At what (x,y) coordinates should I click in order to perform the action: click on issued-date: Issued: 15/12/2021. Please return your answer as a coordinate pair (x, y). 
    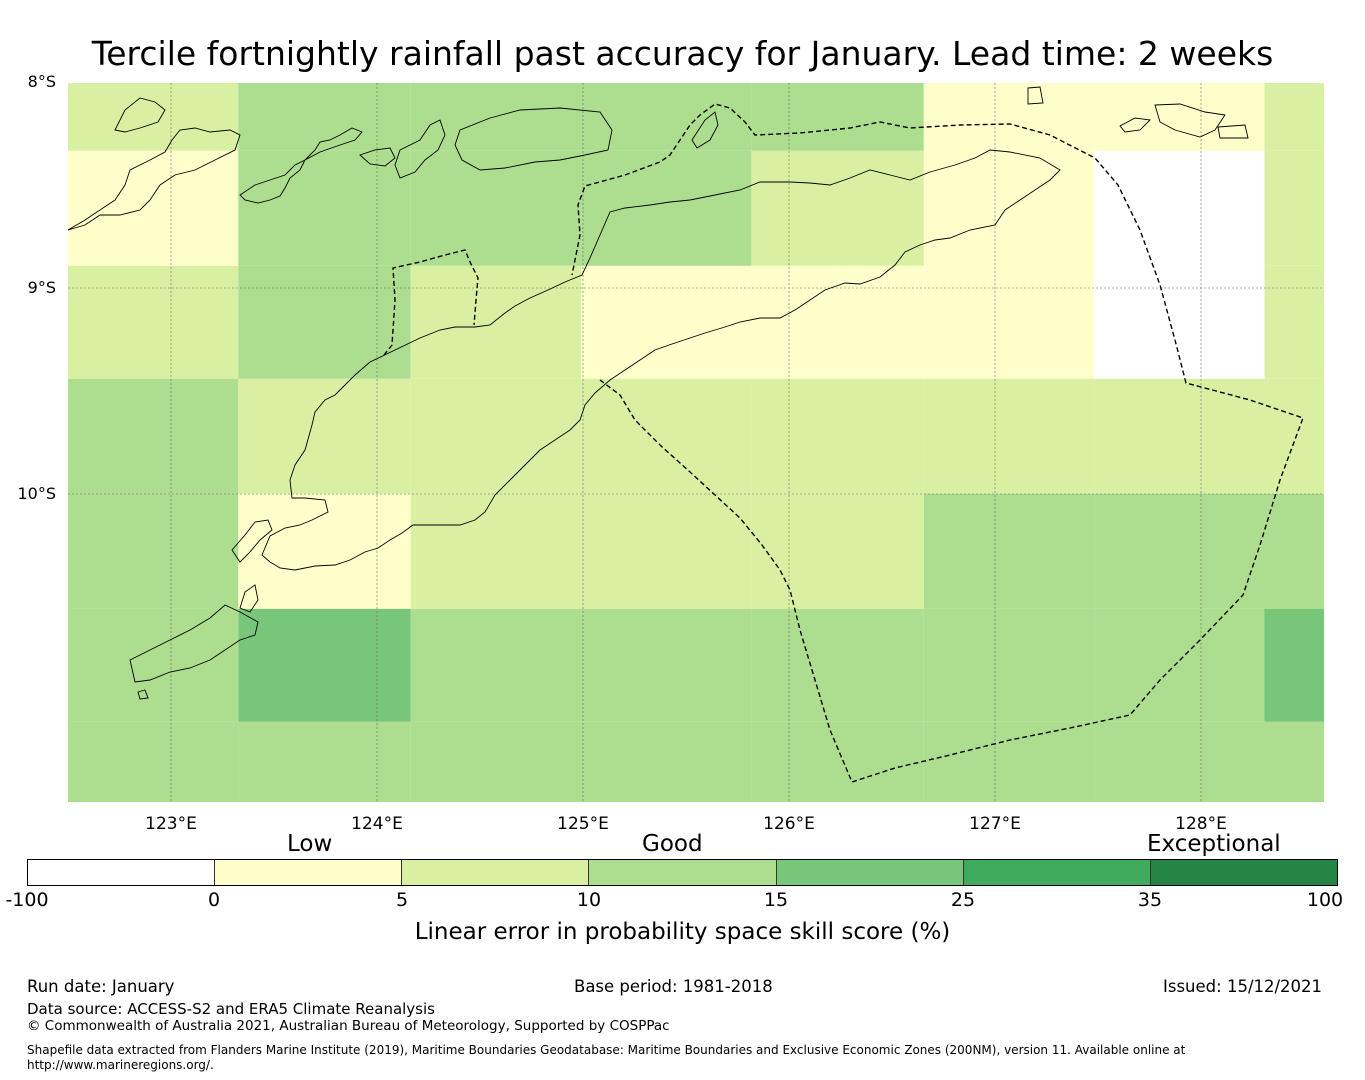
    Looking at the image, I should click on (1243, 986).